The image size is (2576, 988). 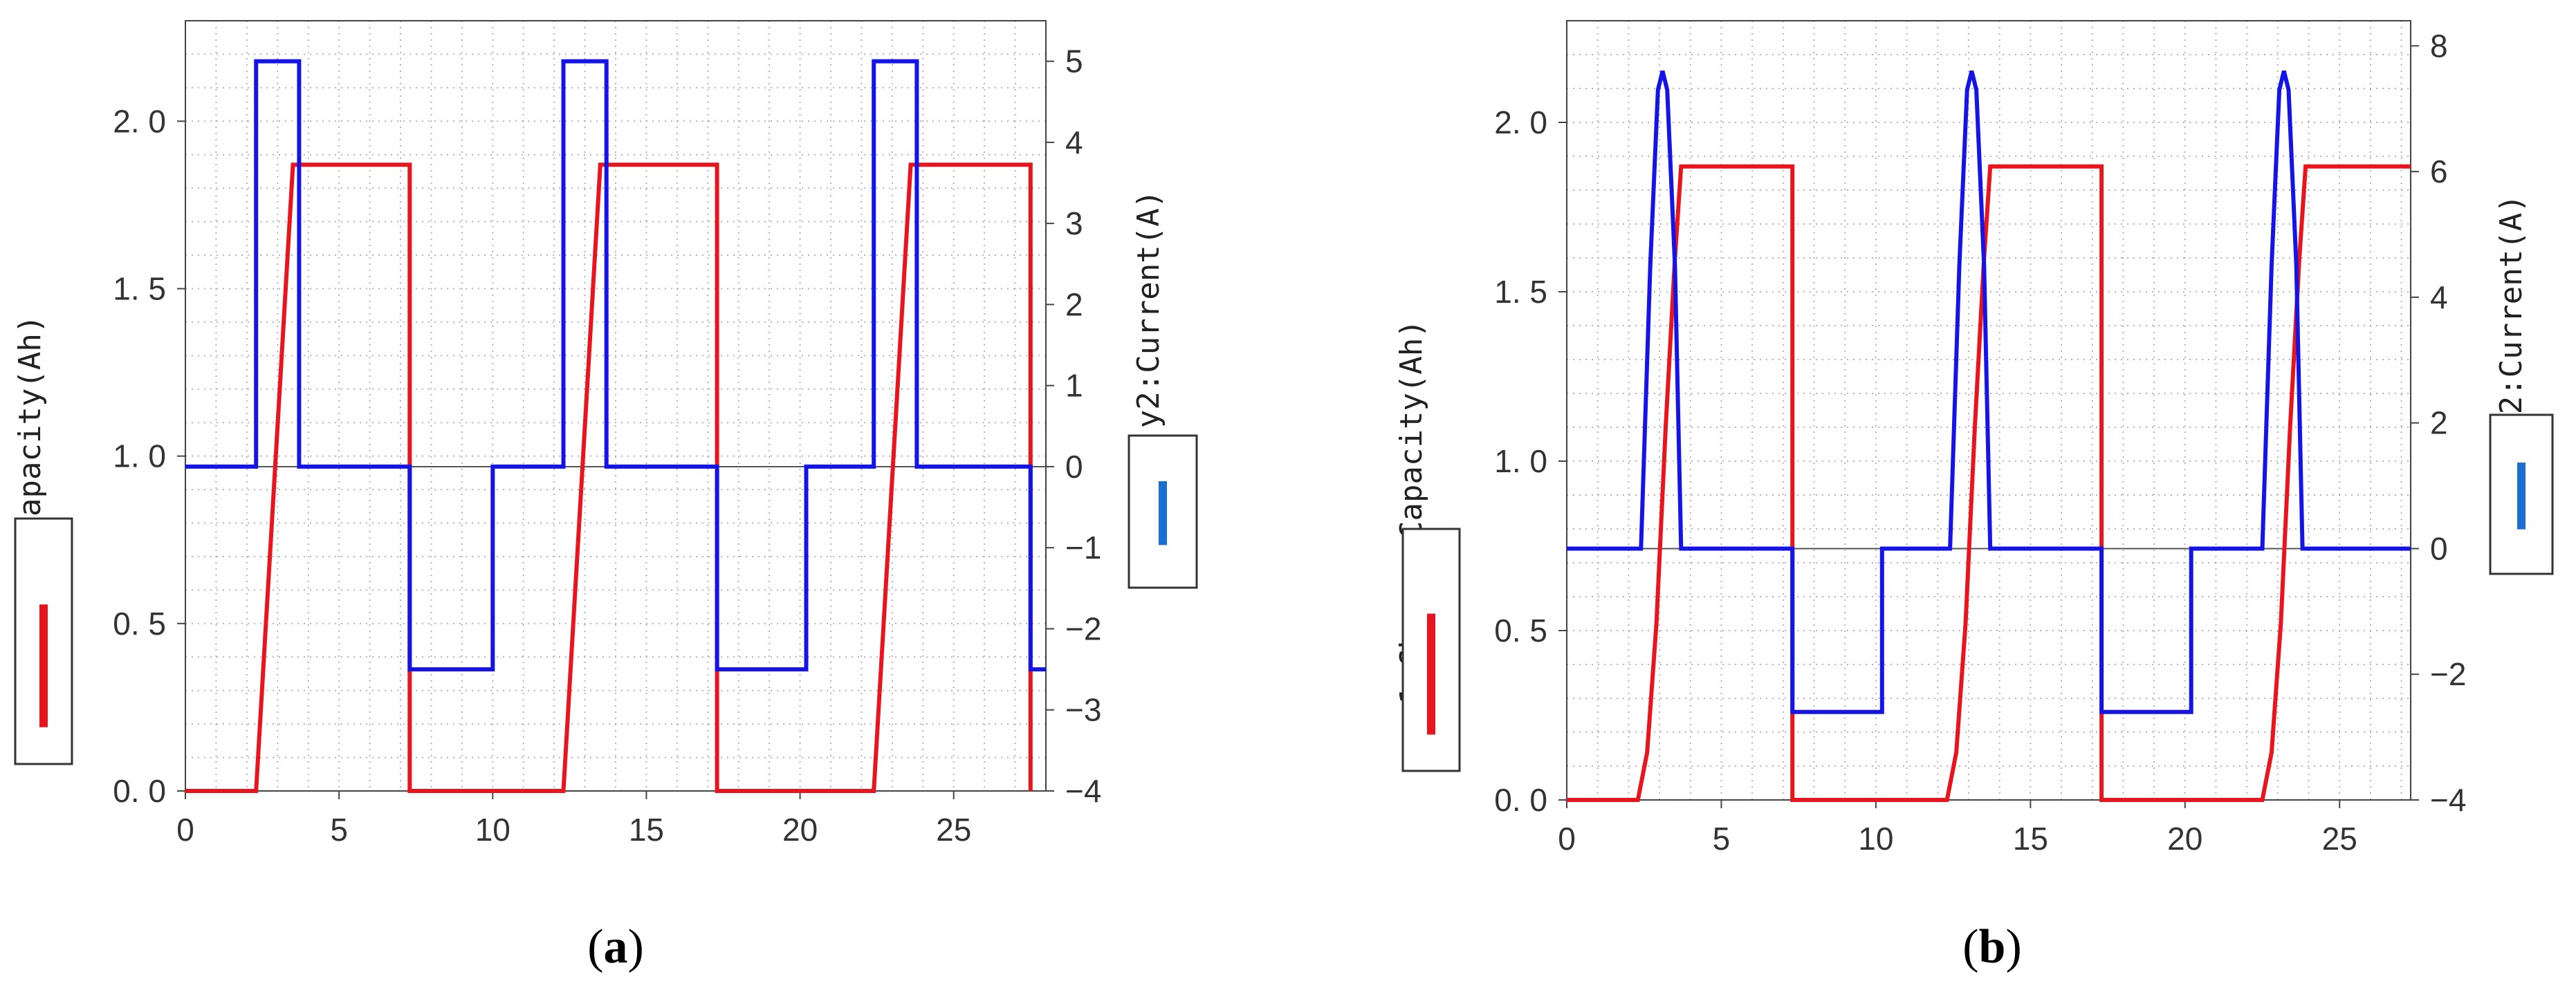 What do you see at coordinates (2439, 171) in the screenshot?
I see `y2-tick-label: 6` at bounding box center [2439, 171].